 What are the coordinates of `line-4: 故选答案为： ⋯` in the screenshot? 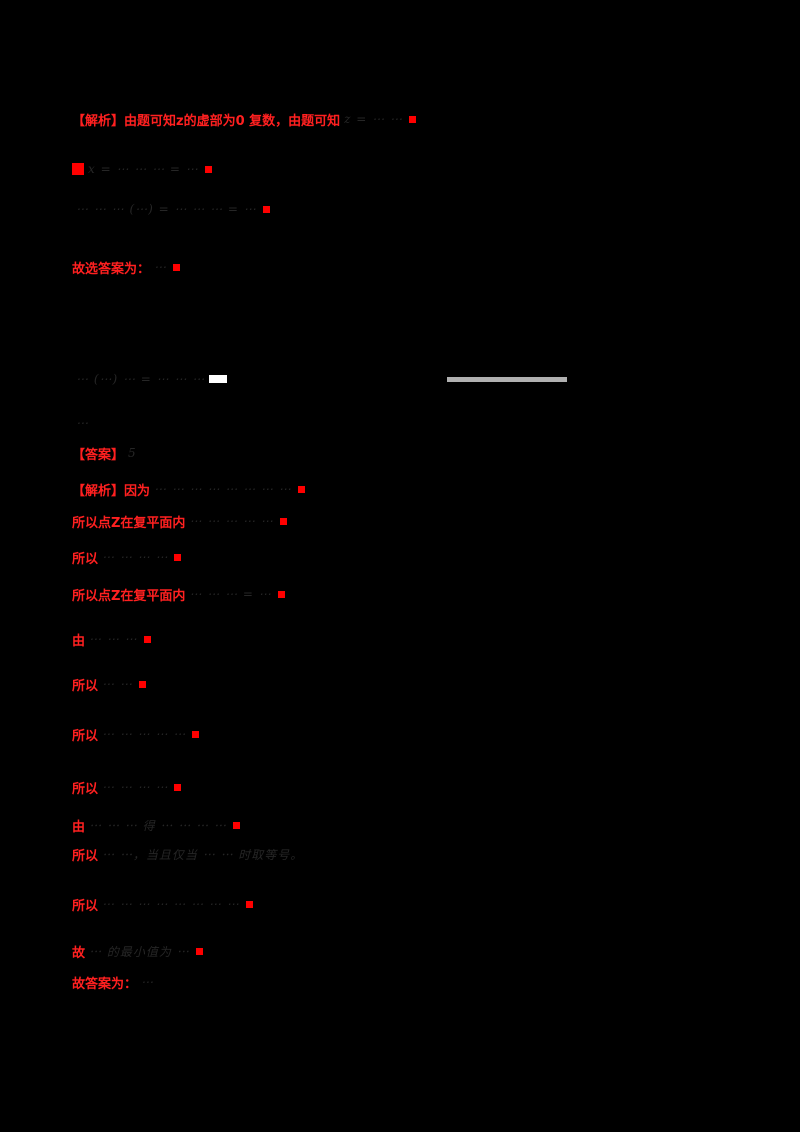 It's located at (126, 267).